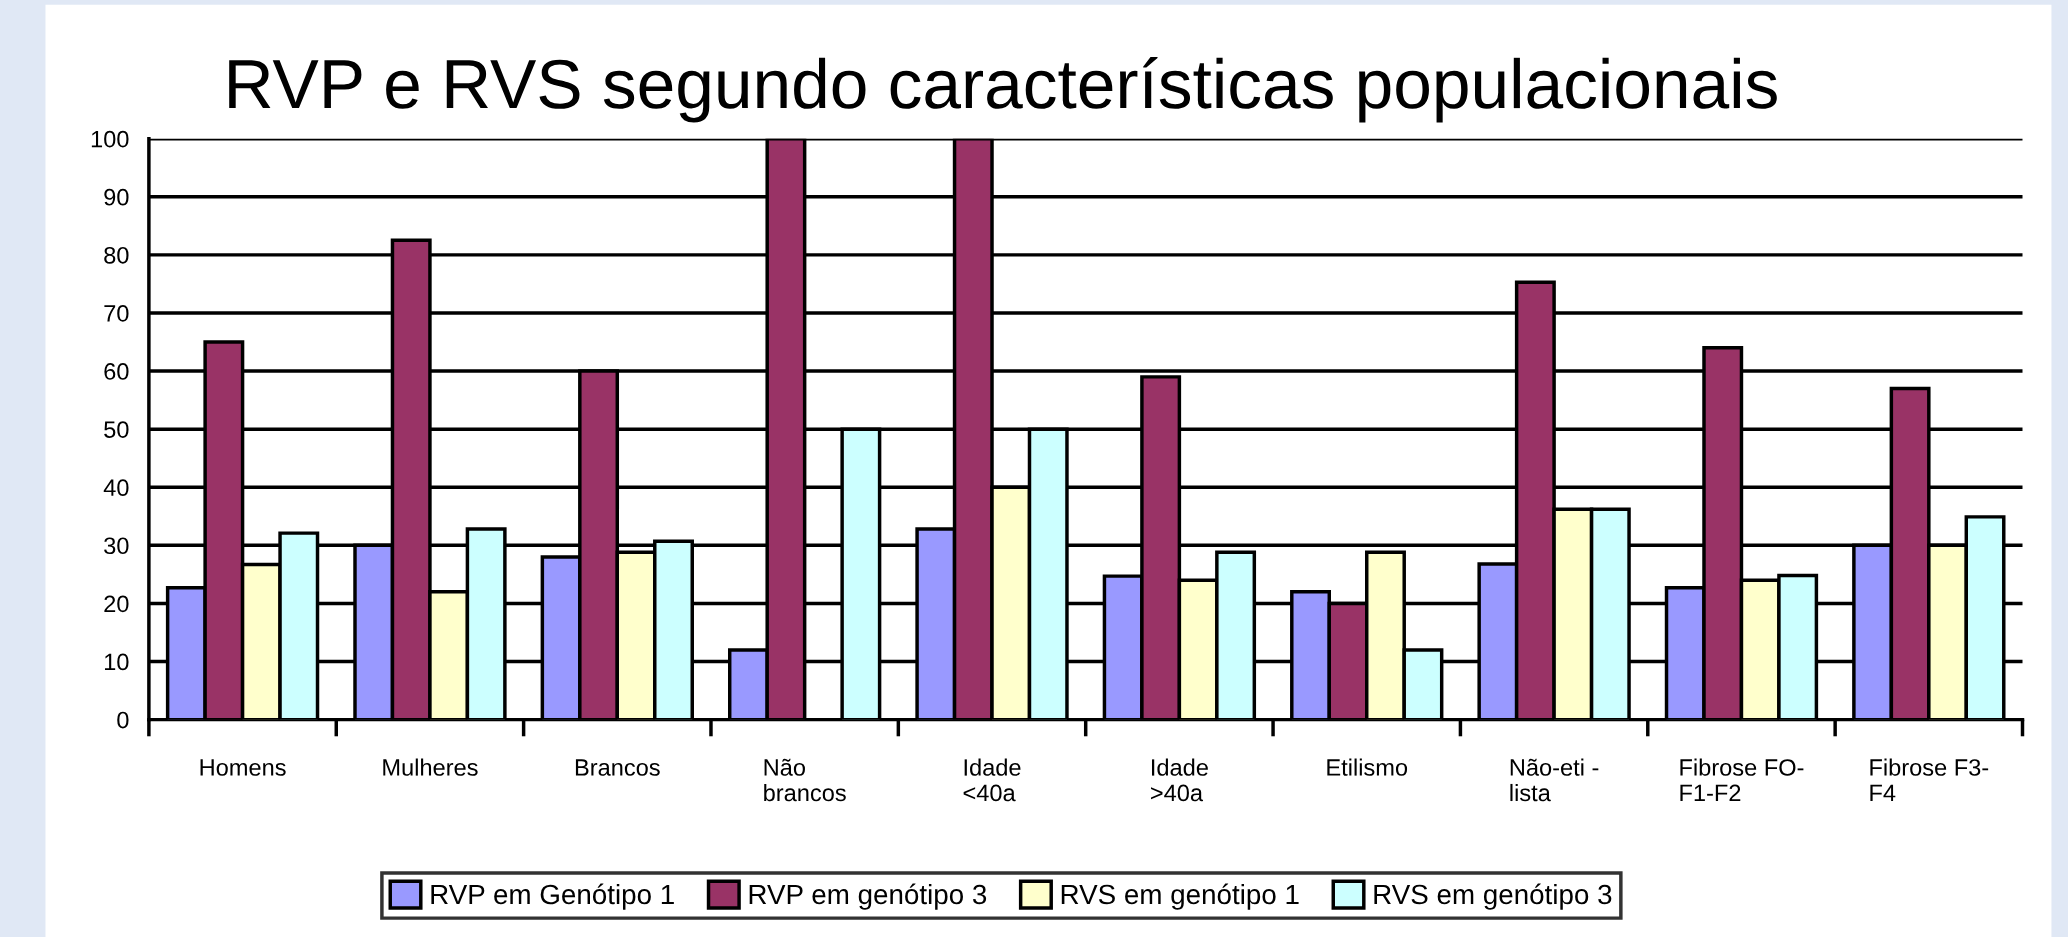 This screenshot has height=937, width=2068. I want to click on x-tick-label: Idade <40a, so click(992, 780).